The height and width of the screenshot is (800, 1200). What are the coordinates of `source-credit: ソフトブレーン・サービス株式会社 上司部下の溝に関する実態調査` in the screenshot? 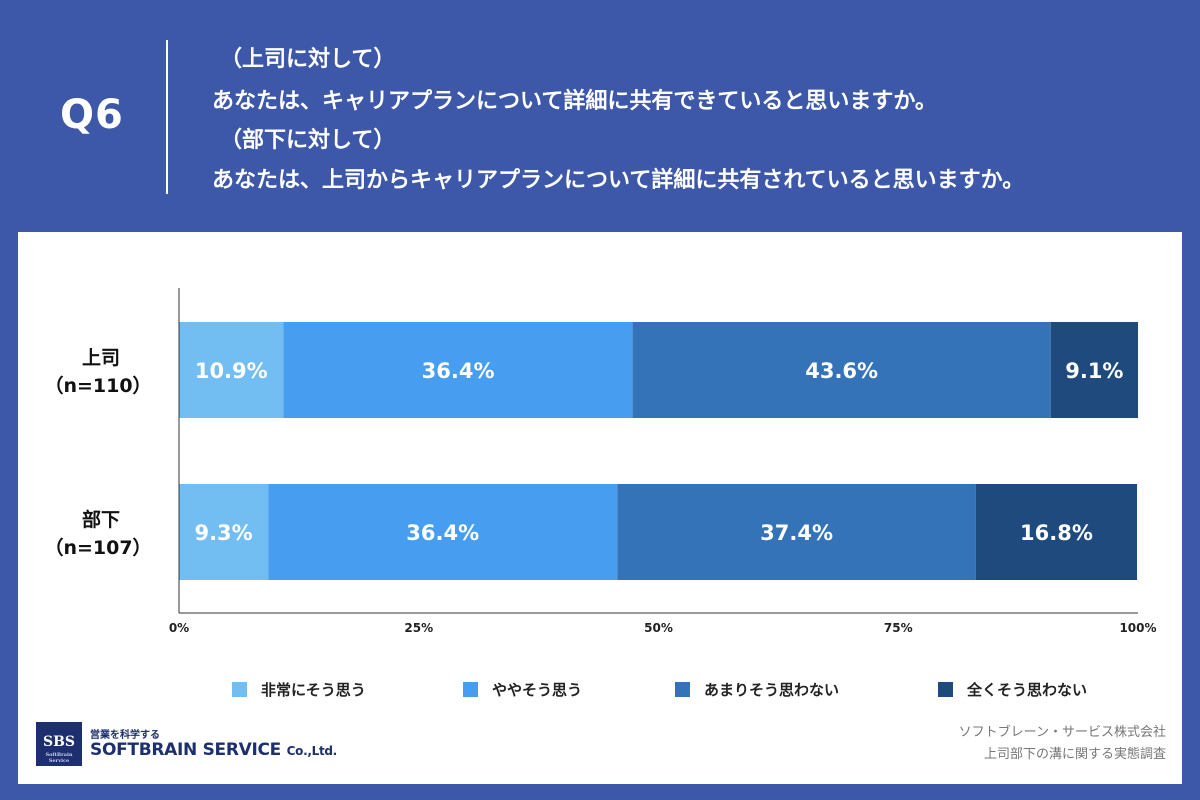 It's located at (1062, 744).